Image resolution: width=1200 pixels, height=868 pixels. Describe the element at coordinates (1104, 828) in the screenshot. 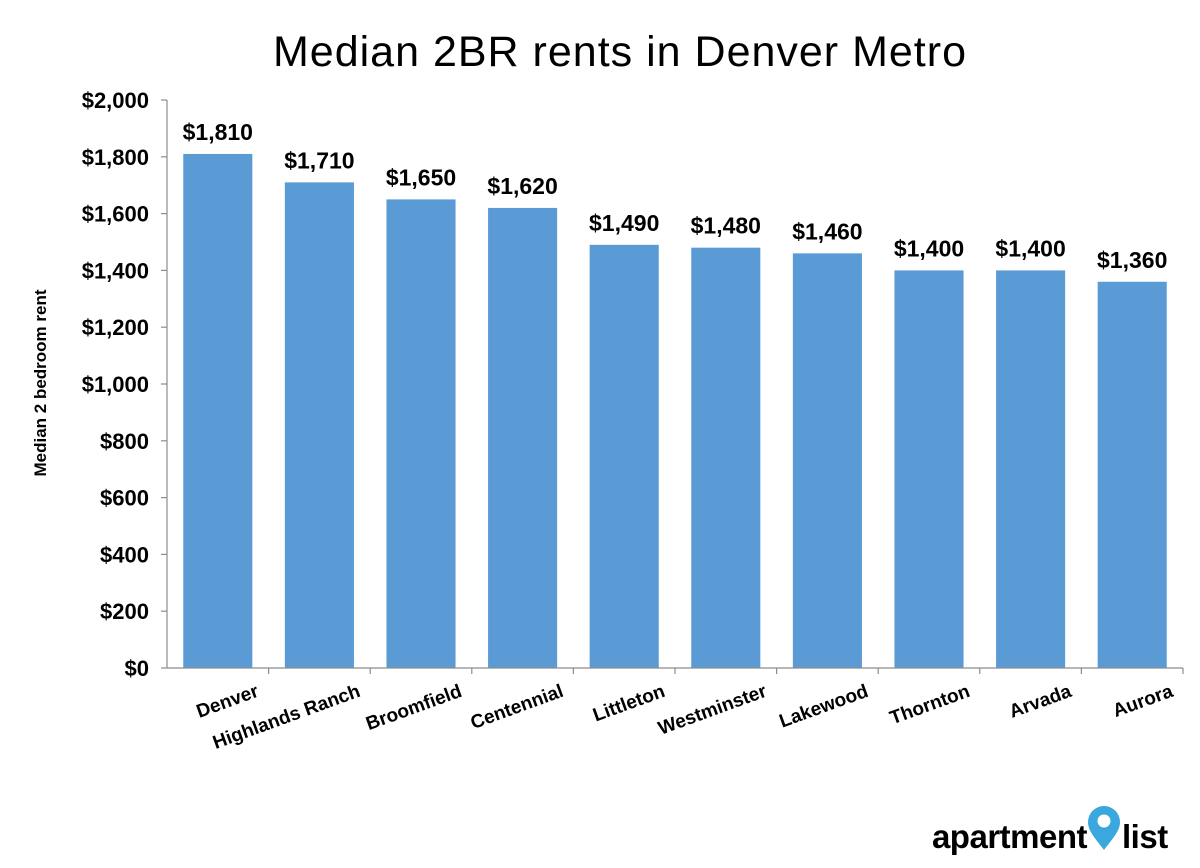

I see `location-pin-icon` at that location.